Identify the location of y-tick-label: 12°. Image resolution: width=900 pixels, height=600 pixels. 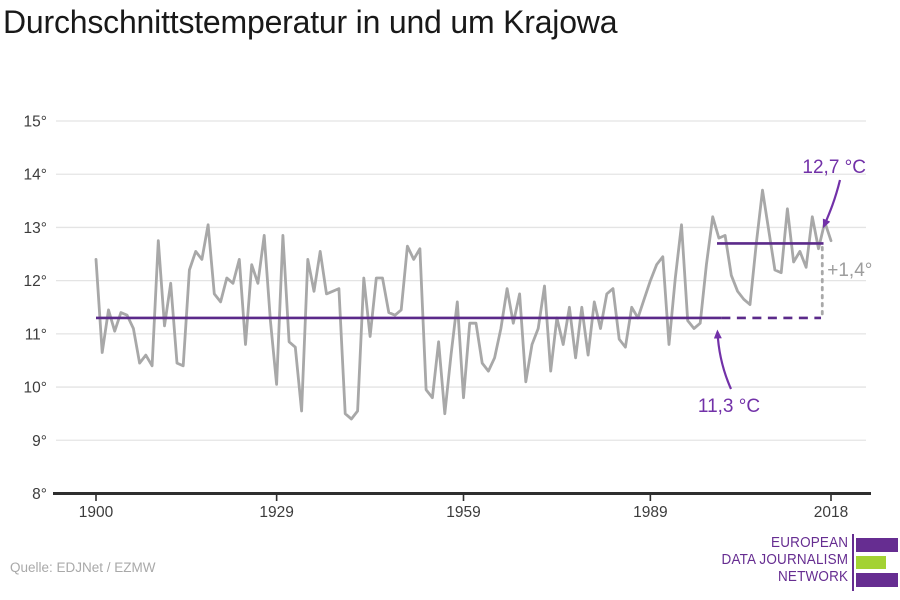
(35, 281).